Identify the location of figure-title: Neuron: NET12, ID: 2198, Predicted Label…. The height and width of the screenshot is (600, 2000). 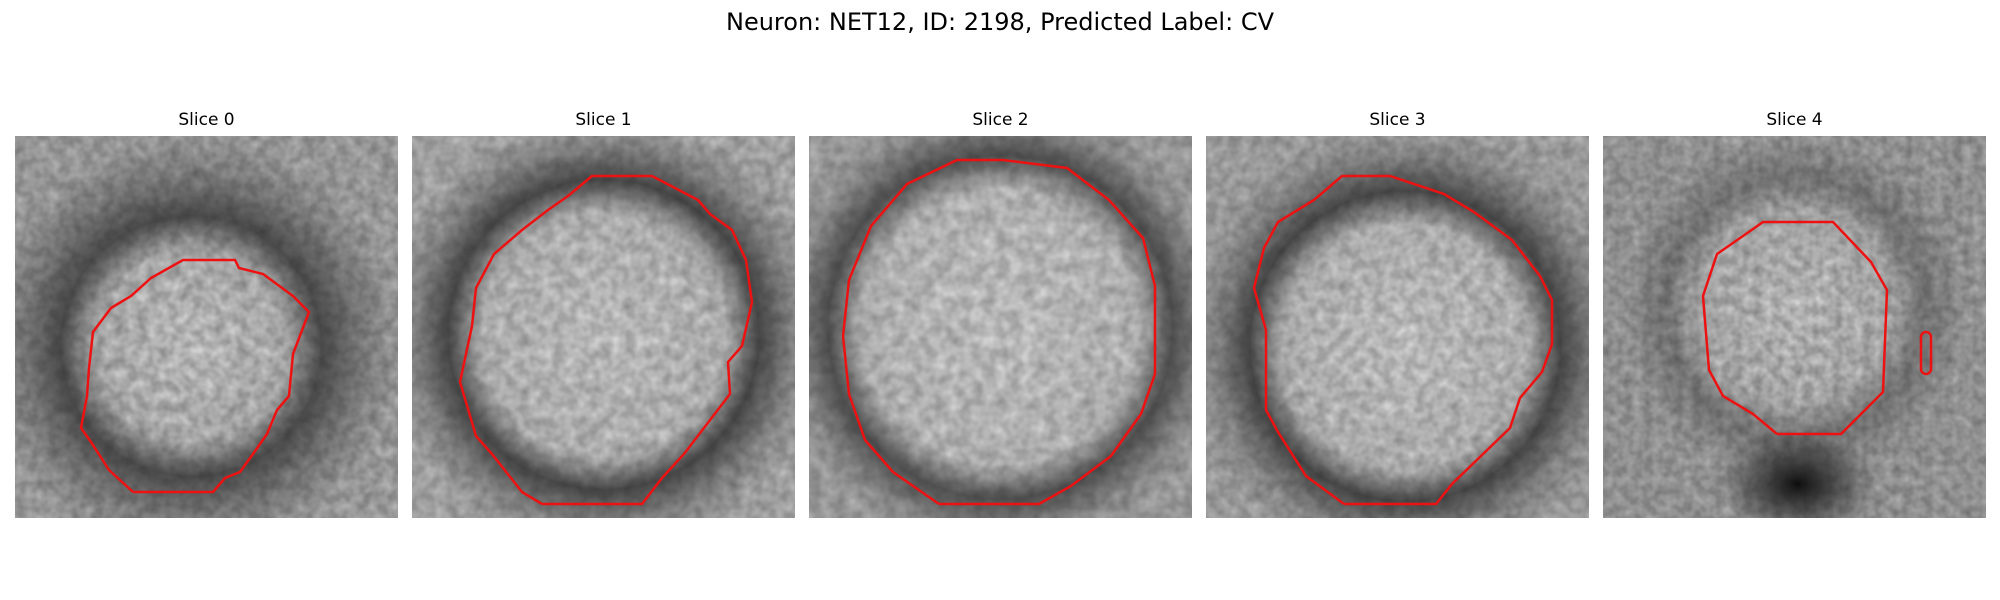
(1000, 22).